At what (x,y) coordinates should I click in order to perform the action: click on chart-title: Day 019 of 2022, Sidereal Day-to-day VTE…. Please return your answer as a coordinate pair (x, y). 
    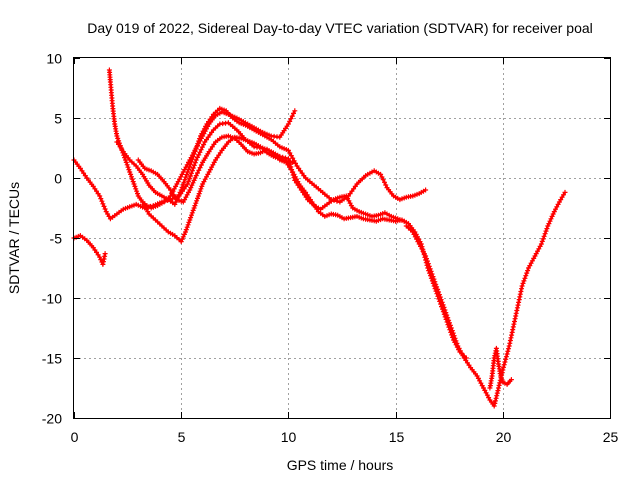
    Looking at the image, I should click on (340, 28).